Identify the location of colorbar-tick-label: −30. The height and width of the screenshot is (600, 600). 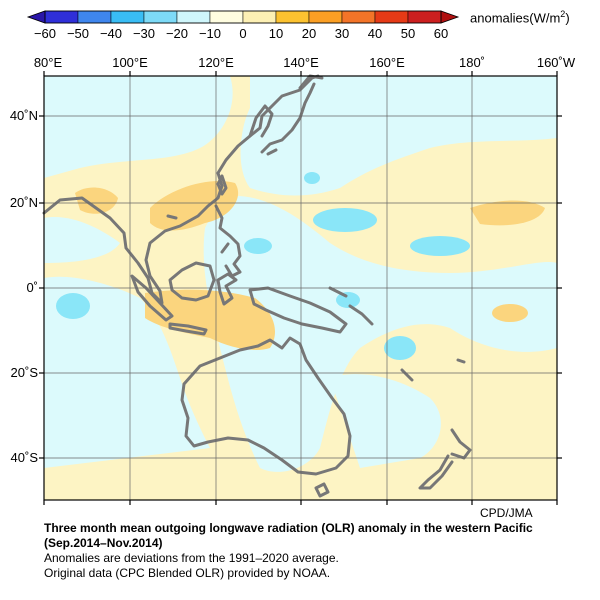
(144, 33).